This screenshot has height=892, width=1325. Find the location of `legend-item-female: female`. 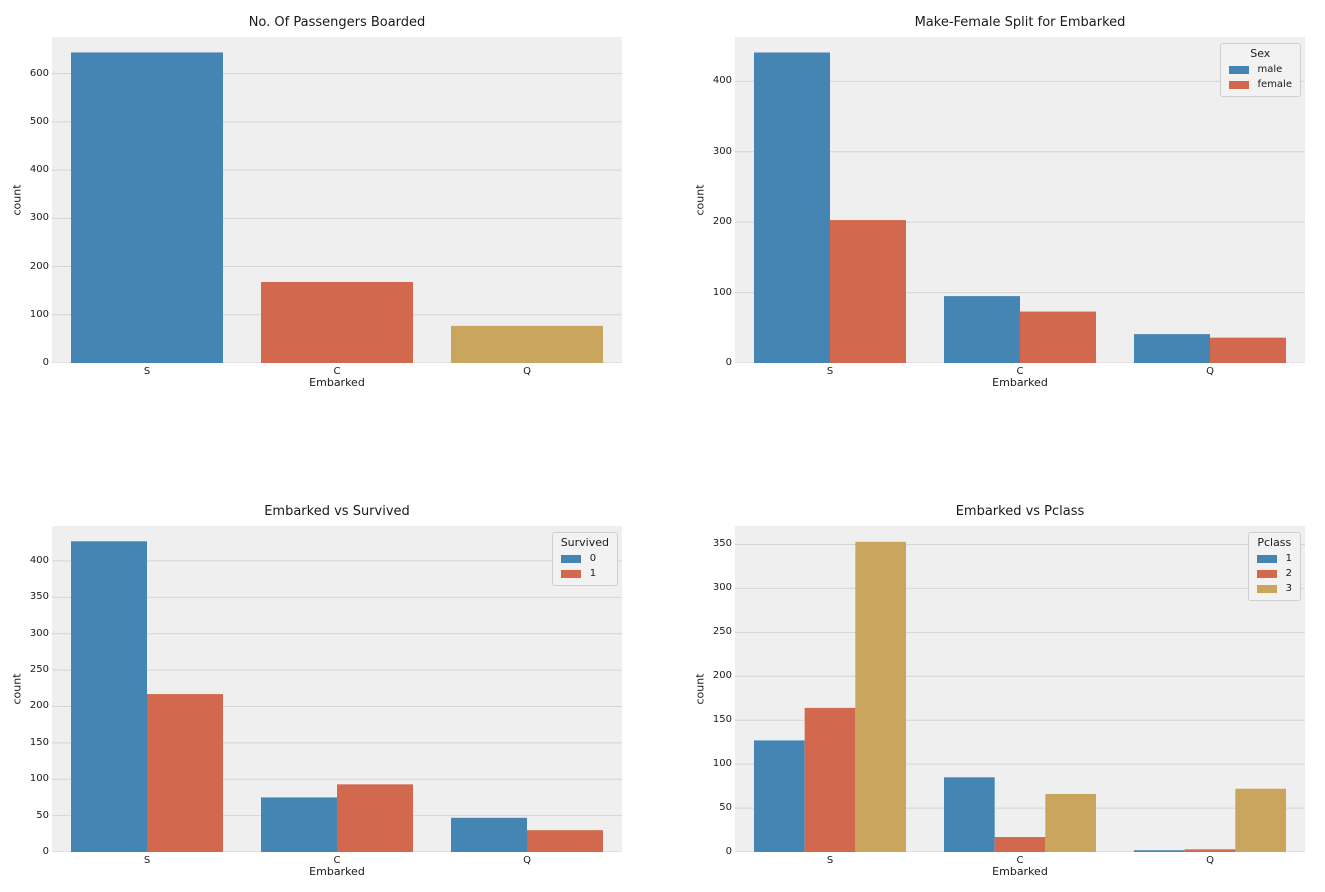

legend-item-female: female is located at coordinates (1260, 85).